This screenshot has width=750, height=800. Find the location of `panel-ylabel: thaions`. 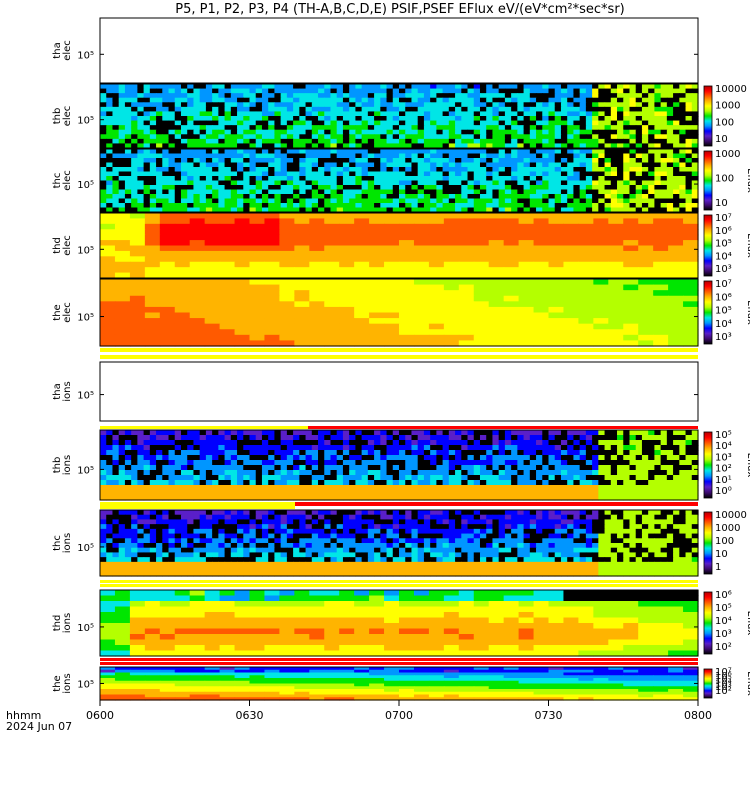

panel-ylabel: thaions is located at coordinates (62, 391).